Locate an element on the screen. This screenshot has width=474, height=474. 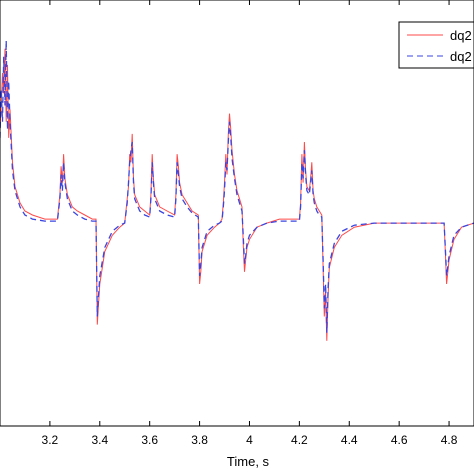
x-tick-label: 3.6 is located at coordinates (149, 440).